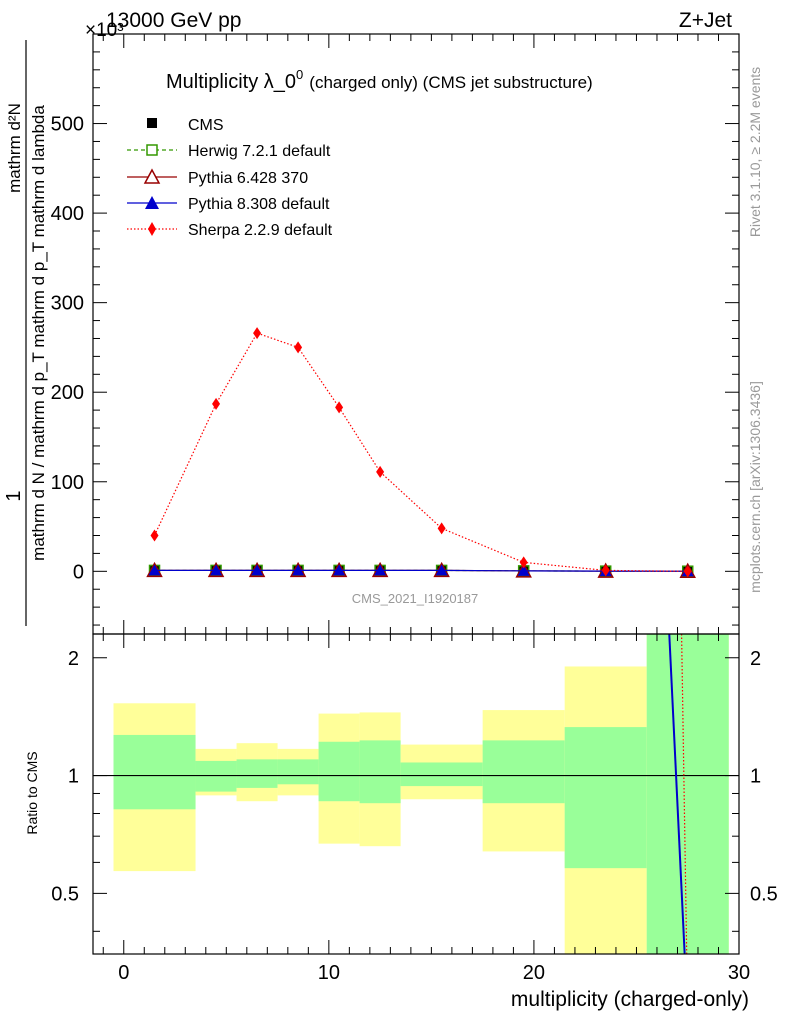  Describe the element at coordinates (450, 82) in the screenshot. I see `title-subtitle: (charged only) (CMS jet substructure)` at that location.